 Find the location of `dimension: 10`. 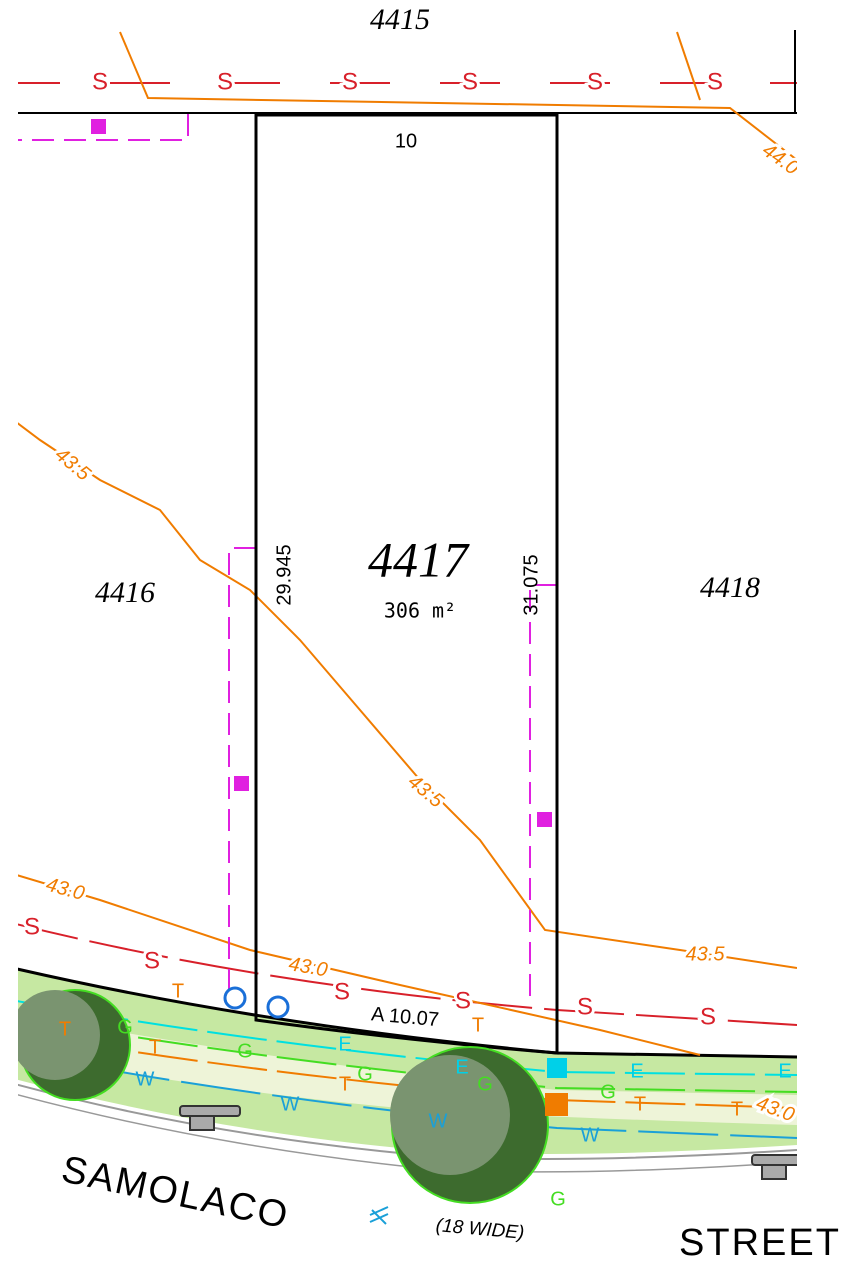

dimension: 10 is located at coordinates (406, 141).